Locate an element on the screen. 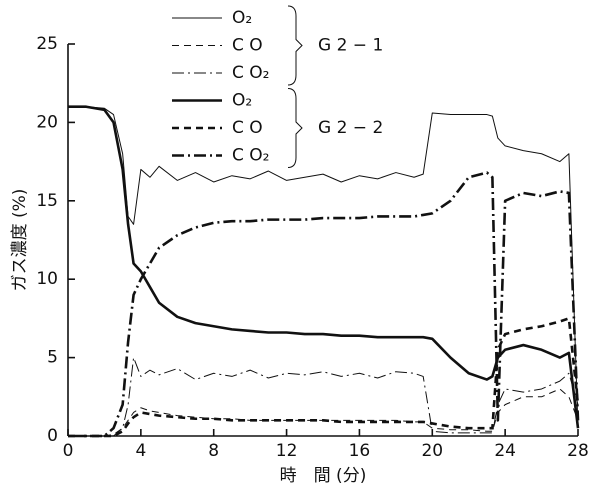 The image size is (591, 492). y-tick-label: 15 is located at coordinates (47, 201).